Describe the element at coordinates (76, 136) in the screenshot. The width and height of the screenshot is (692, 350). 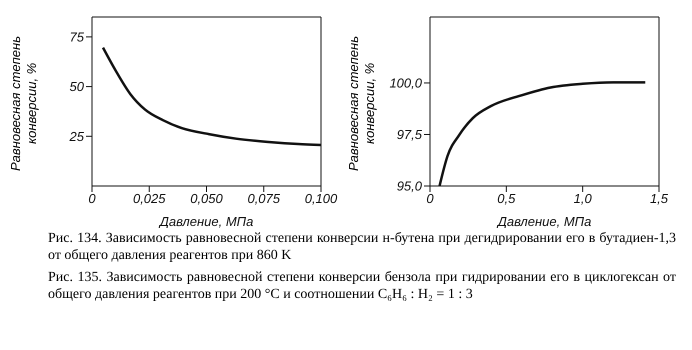
I see `y-tick-label: 25` at that location.